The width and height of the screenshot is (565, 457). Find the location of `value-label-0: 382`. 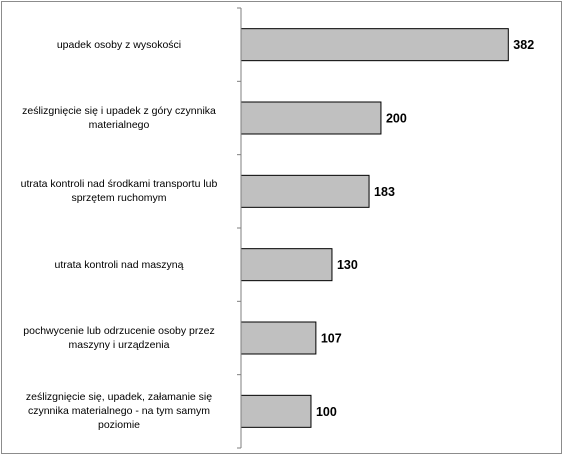

value-label-0: 382 is located at coordinates (523, 45).